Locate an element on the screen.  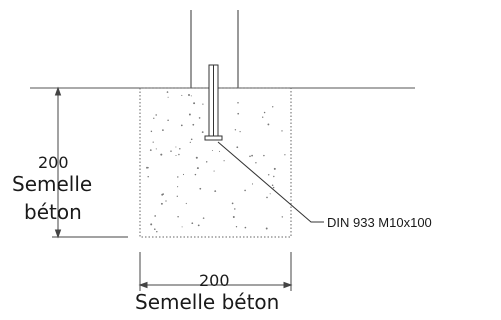
bolt-callout-label: DIN 933 M10x100 is located at coordinates (379, 222).